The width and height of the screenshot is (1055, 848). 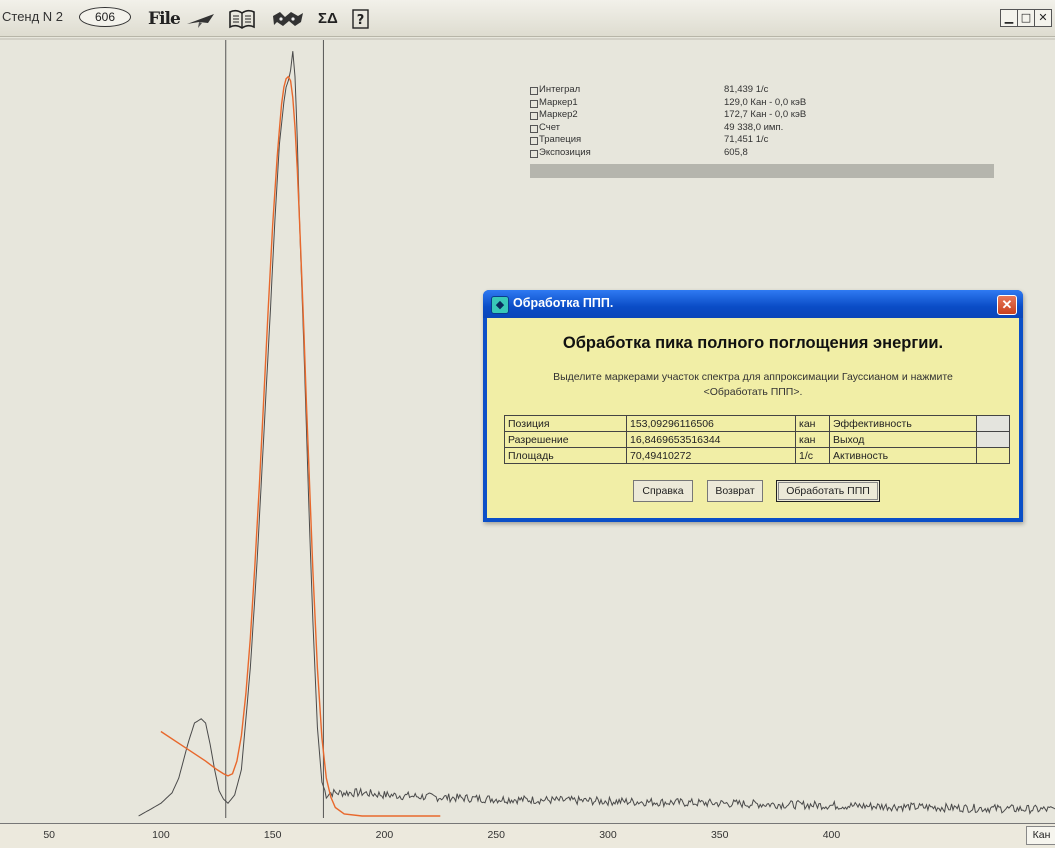 I want to click on x-tick-label: 100, so click(x=161, y=835).